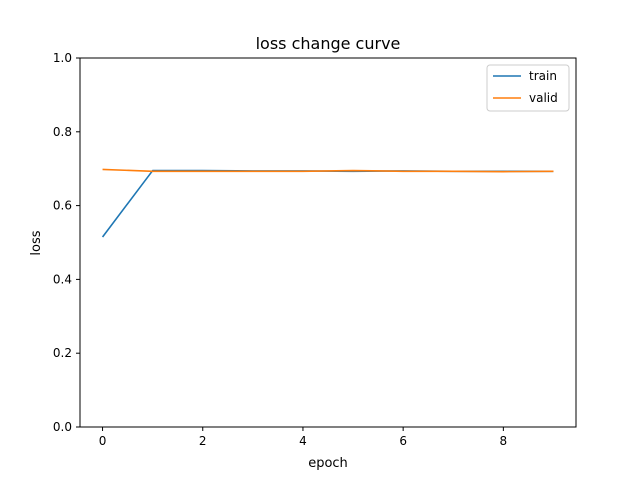 The height and width of the screenshot is (484, 640). What do you see at coordinates (203, 441) in the screenshot?
I see `x-tick-label: 2` at bounding box center [203, 441].